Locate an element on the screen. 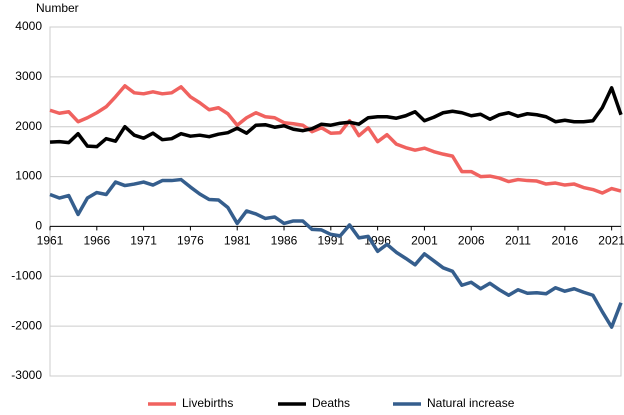 The width and height of the screenshot is (624, 415). legend-label: Deaths is located at coordinates (331, 403).